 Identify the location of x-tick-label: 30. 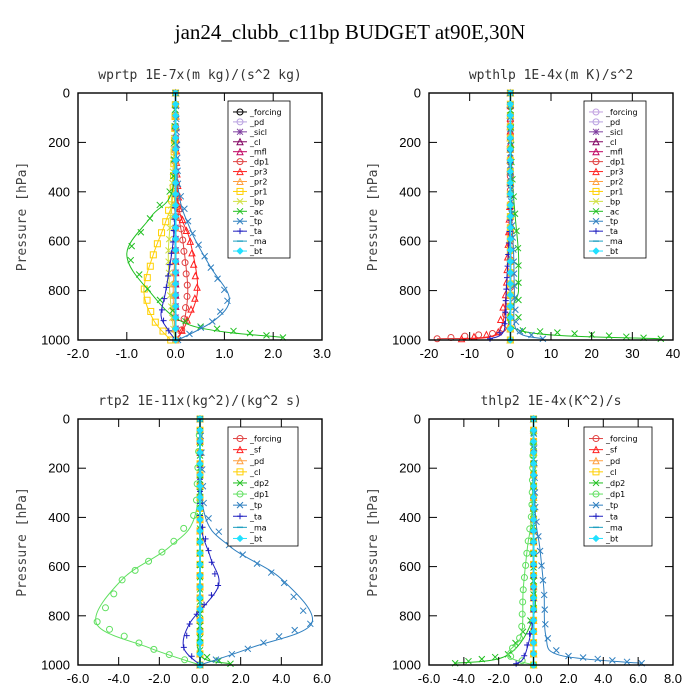
(632, 353).